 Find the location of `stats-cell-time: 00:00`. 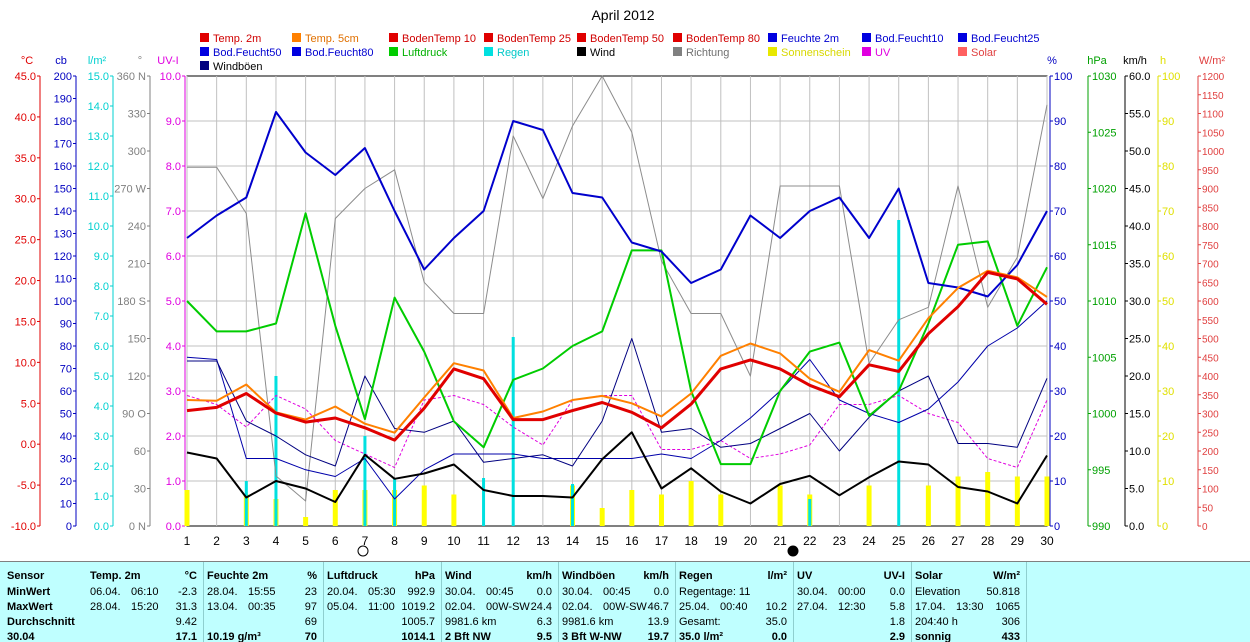

stats-cell-time: 00:00 is located at coordinates (852, 592).